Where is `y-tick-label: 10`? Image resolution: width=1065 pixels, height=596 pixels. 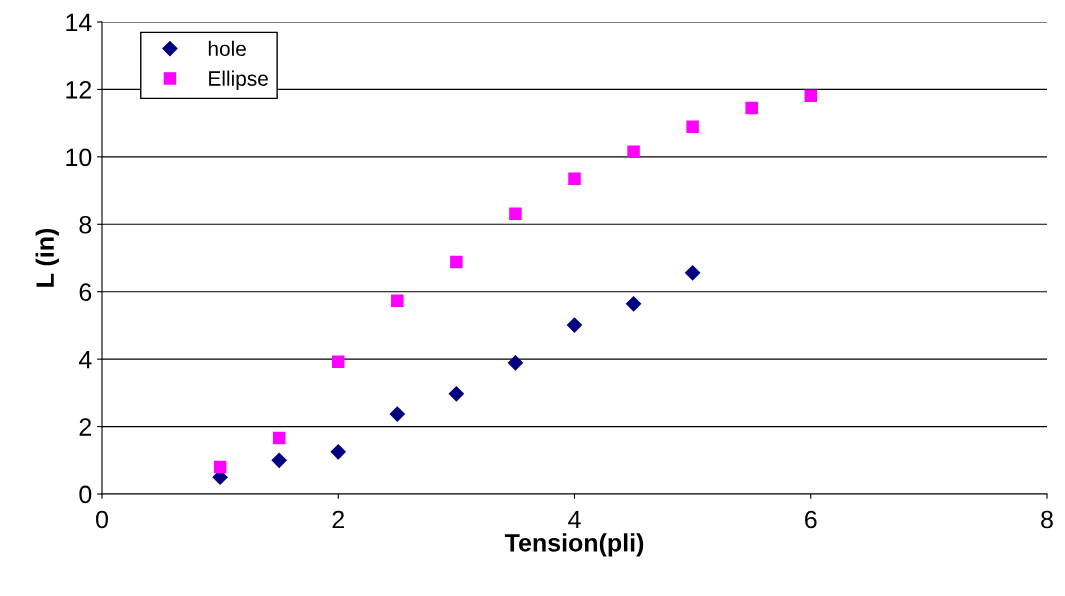
y-tick-label: 10 is located at coordinates (79, 157).